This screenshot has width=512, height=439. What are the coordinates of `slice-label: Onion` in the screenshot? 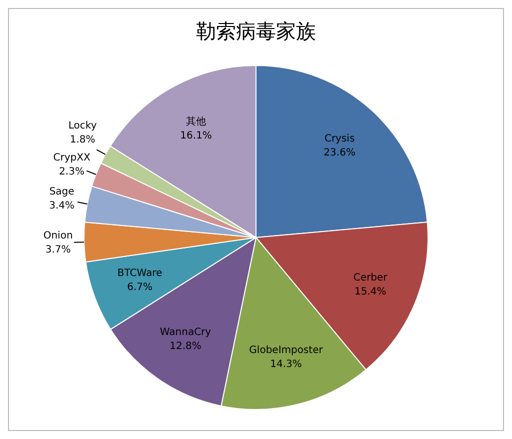 It's located at (58, 236).